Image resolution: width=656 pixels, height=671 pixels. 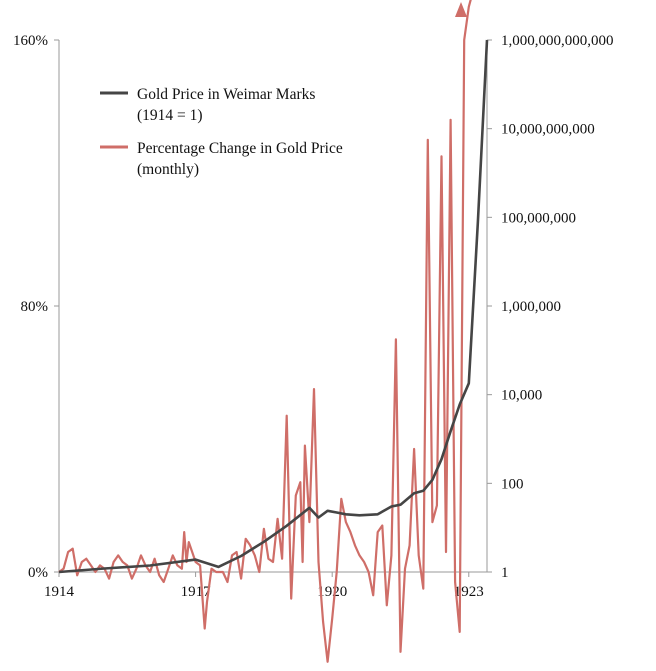 What do you see at coordinates (512, 484) in the screenshot?
I see `right-tick-label: 100` at bounding box center [512, 484].